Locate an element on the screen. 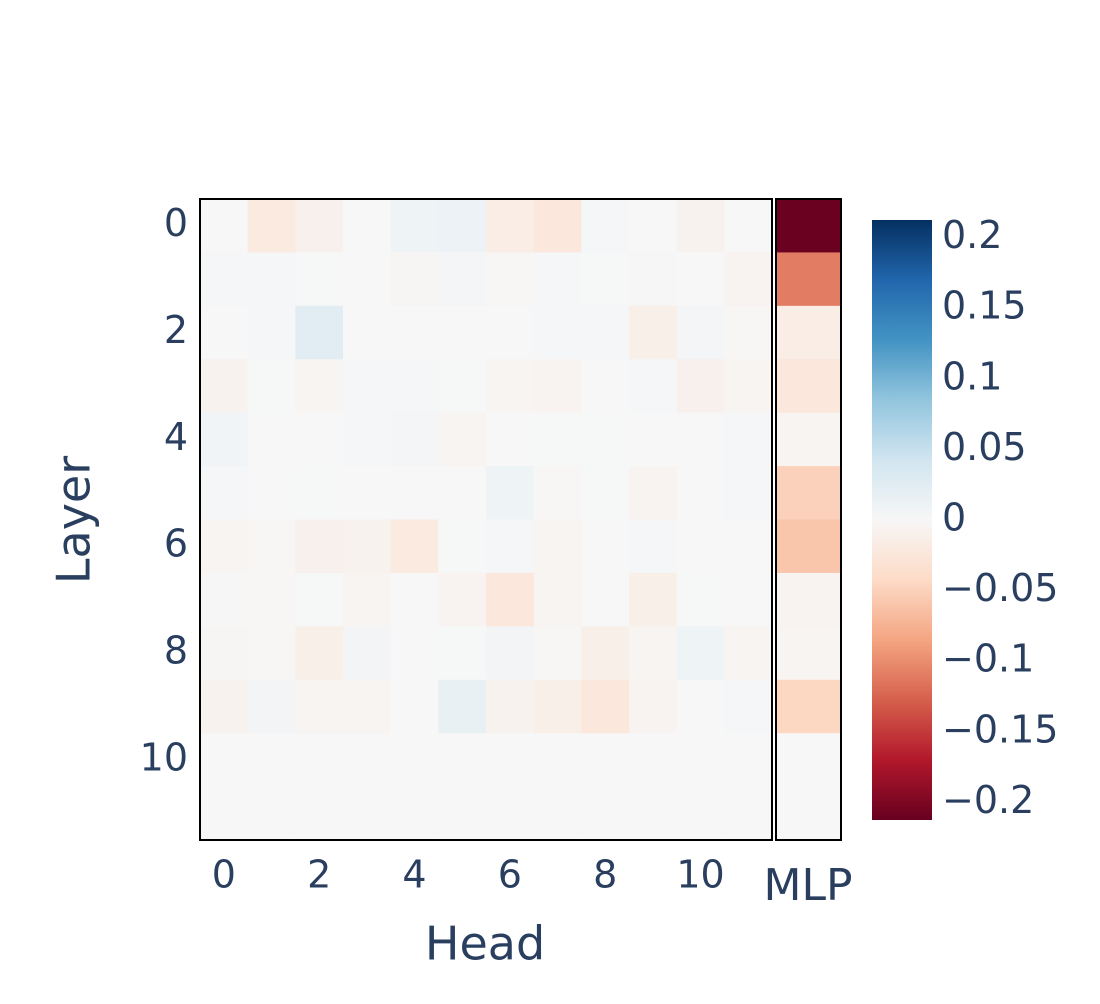 Image resolution: width=1100 pixels, height=1004 pixels. y-tick-label: 2 is located at coordinates (176, 330).